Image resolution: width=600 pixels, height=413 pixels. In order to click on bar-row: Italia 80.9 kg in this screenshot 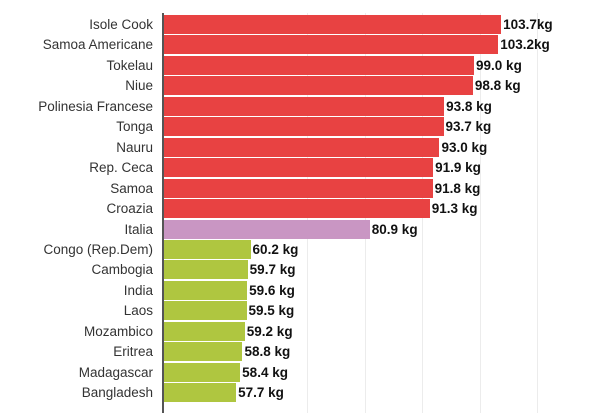, I will do `click(300, 229)`.